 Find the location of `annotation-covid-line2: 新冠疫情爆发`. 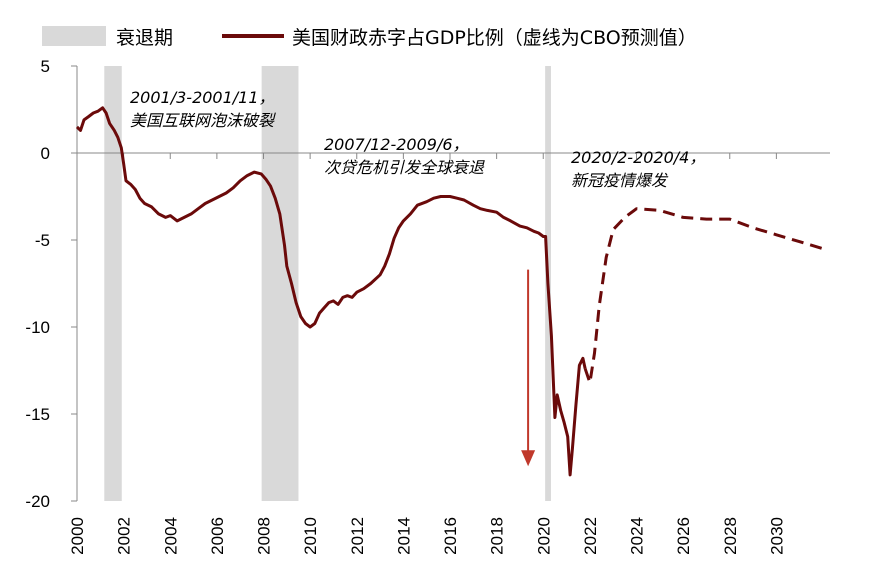

annotation-covid-line2: 新冠疫情爆发 is located at coordinates (620, 180).